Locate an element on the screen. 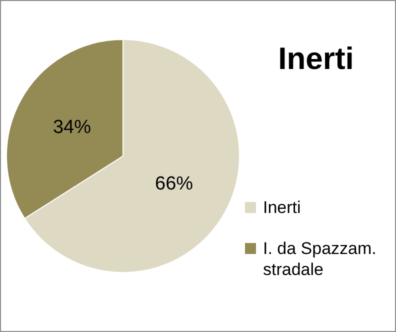  chart-title: Inerti is located at coordinates (316, 59).